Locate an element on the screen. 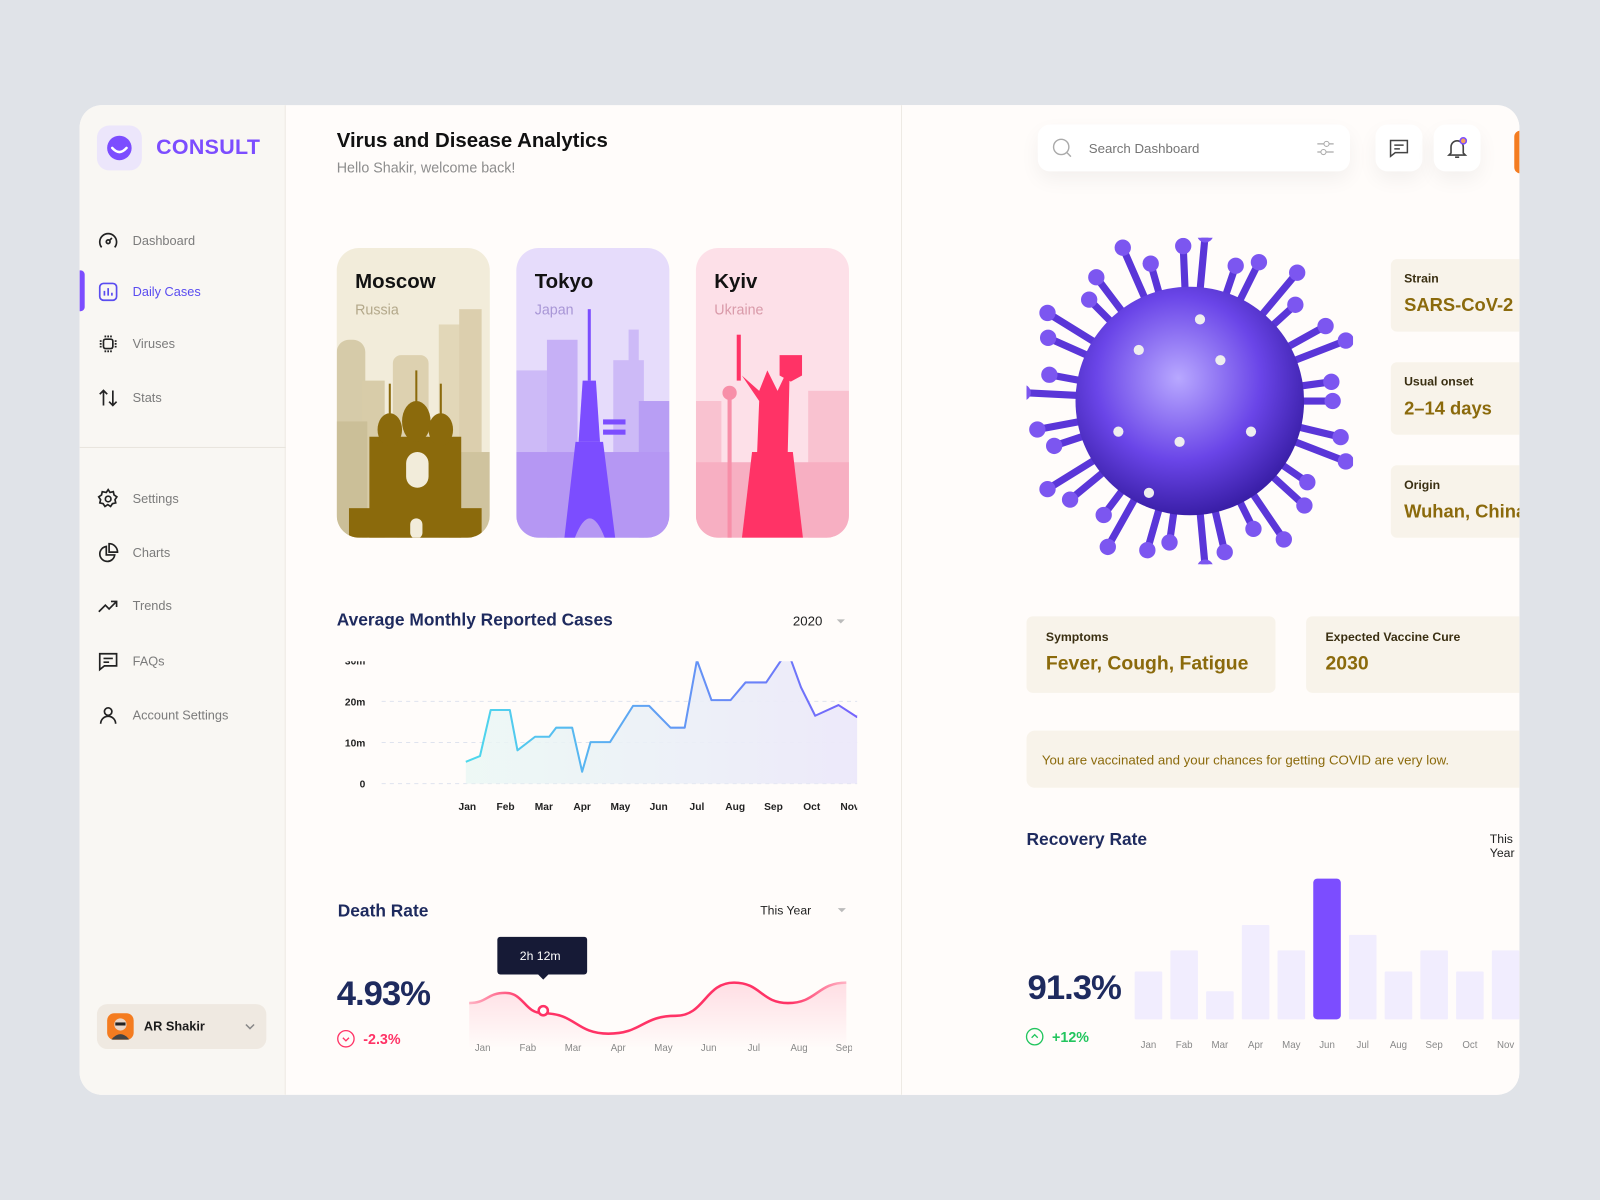 The image size is (1600, 1200). sidebar-item-settings: Settings is located at coordinates (138, 499).